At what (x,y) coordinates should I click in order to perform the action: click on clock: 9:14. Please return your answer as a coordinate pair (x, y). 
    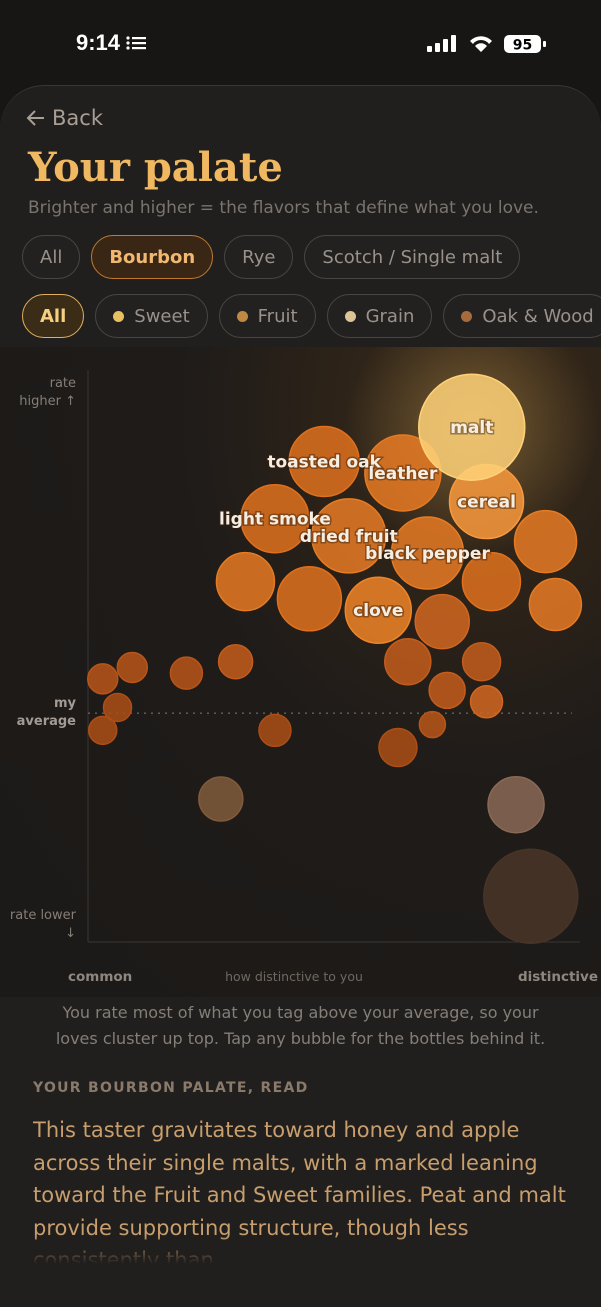
    Looking at the image, I should click on (112, 43).